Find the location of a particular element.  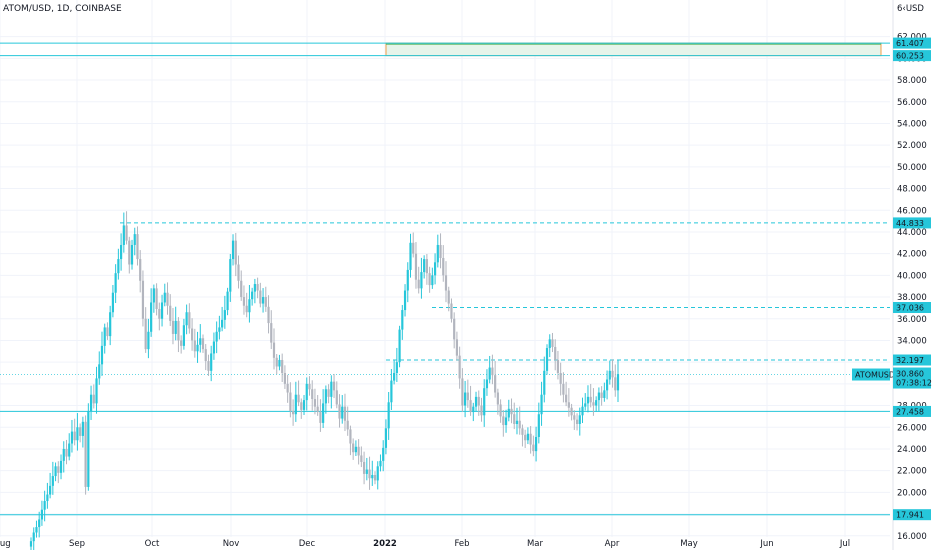

time-tick-label: 2022 is located at coordinates (385, 544).